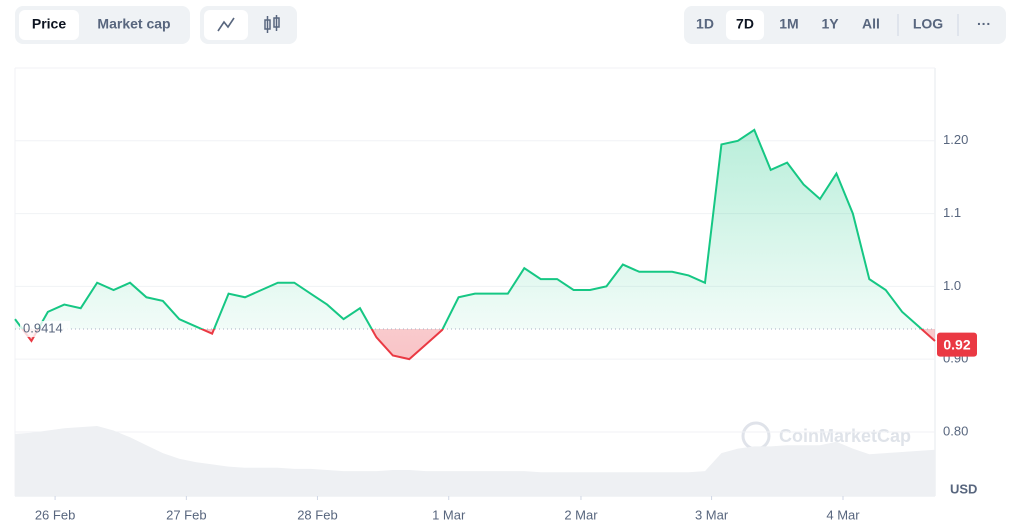 The width and height of the screenshot is (1021, 531). What do you see at coordinates (845, 25) in the screenshot?
I see `range-group` at bounding box center [845, 25].